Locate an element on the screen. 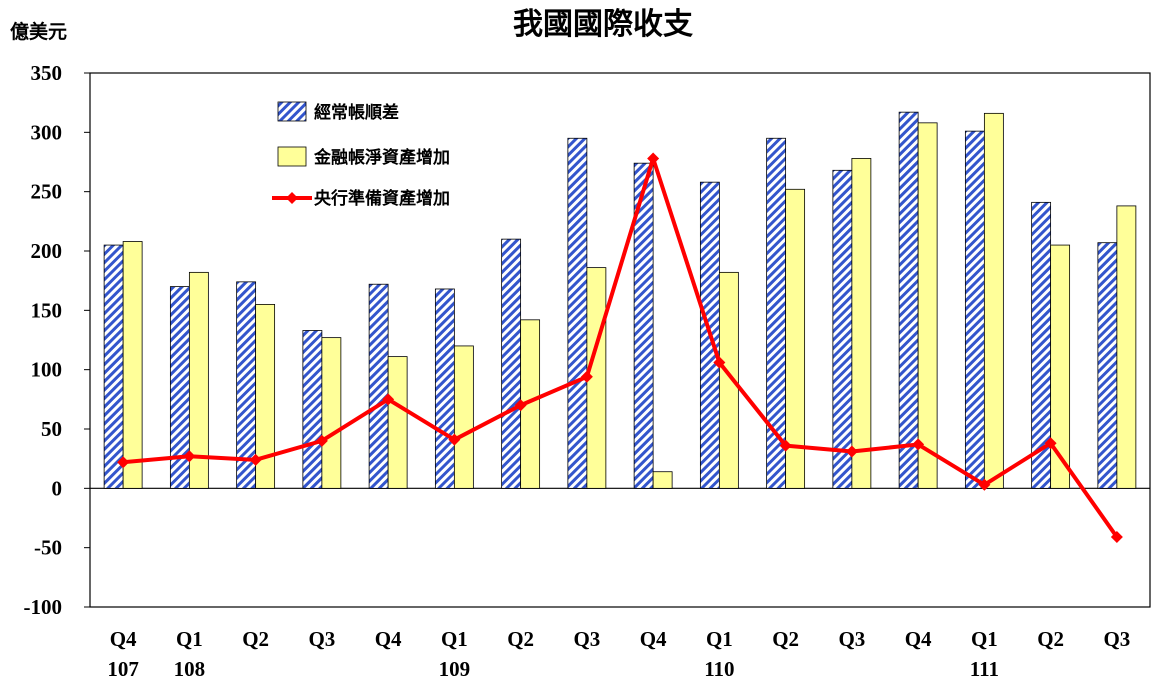 This screenshot has height=698, width=1168. year-label: 111 is located at coordinates (984, 669).